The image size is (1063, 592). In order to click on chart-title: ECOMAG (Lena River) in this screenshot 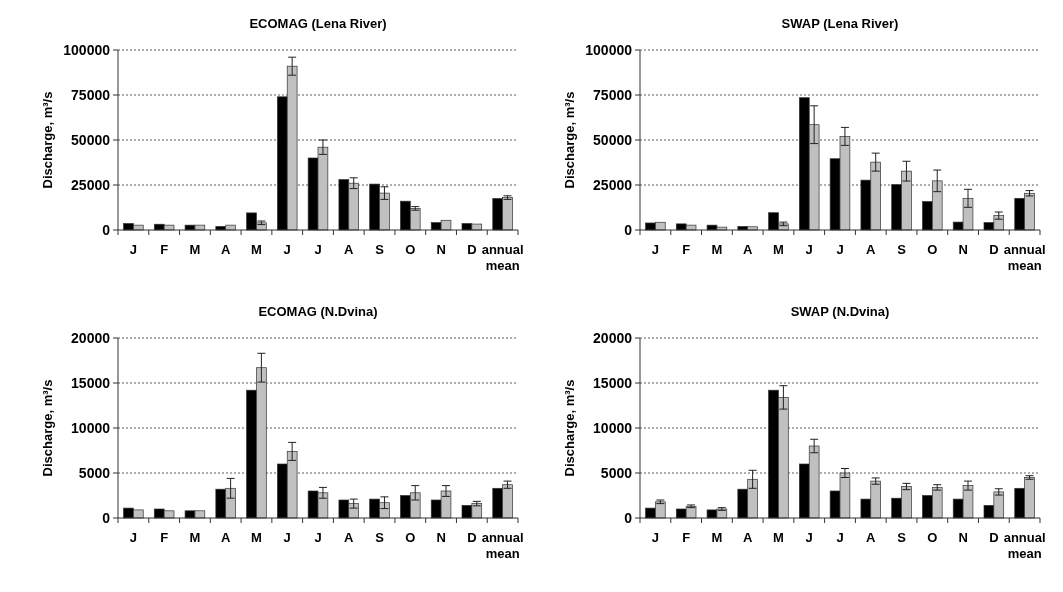, I will do `click(318, 23)`.